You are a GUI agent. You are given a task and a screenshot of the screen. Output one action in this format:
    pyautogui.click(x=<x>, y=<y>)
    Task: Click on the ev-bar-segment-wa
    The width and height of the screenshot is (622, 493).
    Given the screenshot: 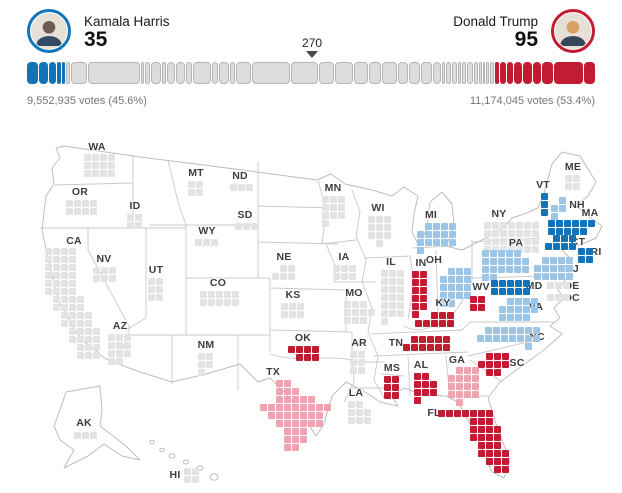 What is the action you would take?
    pyautogui.click(x=426, y=73)
    